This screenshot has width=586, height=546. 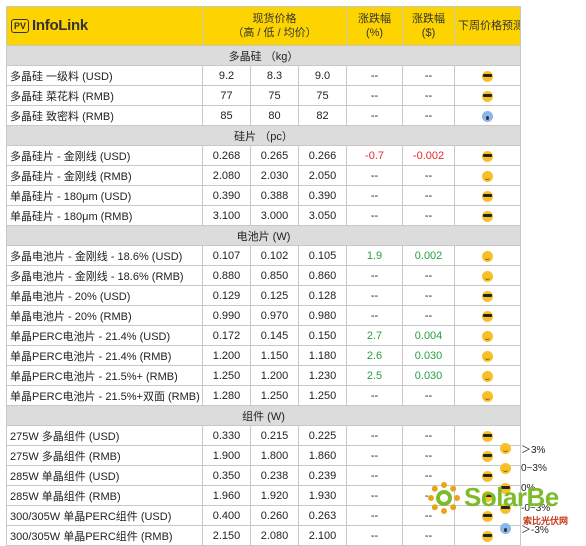 What do you see at coordinates (264, 175) in the screenshot?
I see `table-row: 多晶硅片 - 金刚线 (RMB) 2.080 2.030 2.050 -- --` at bounding box center [264, 175].